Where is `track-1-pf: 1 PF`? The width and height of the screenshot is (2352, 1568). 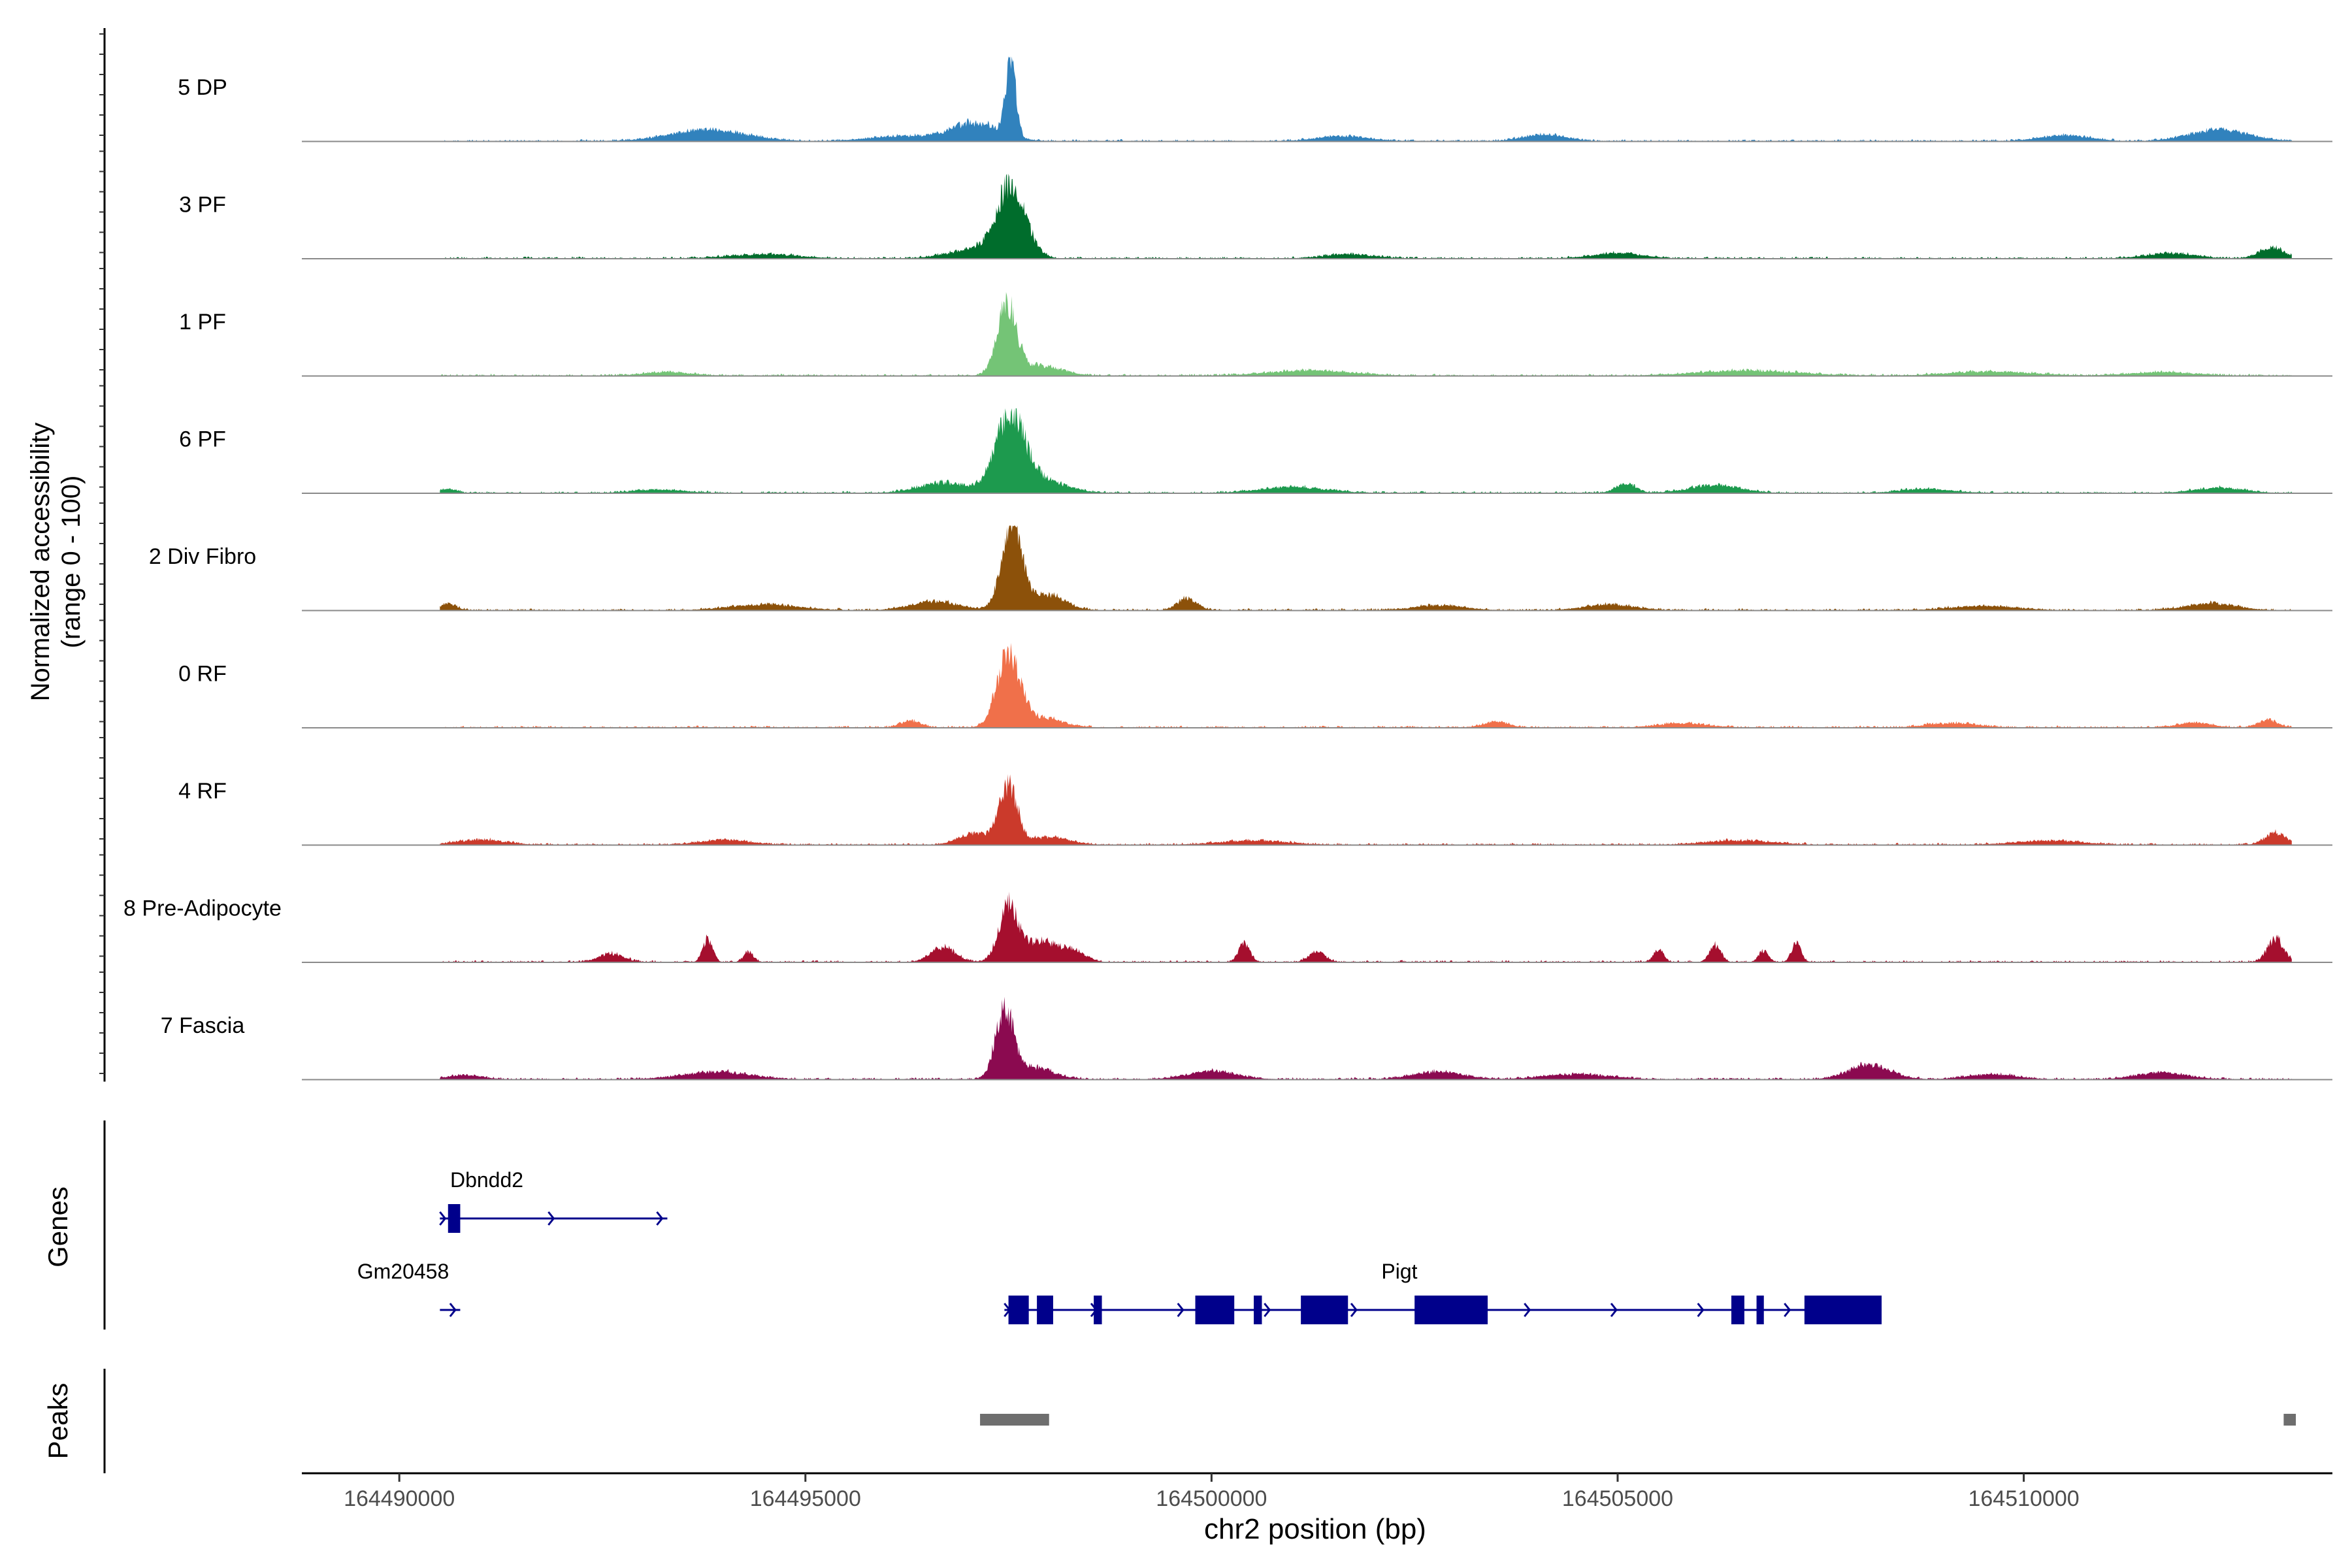
track-1-pf: 1 PF is located at coordinates (1255, 334).